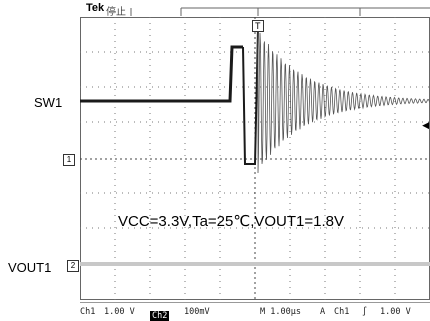 The image size is (430, 321). Describe the element at coordinates (323, 312) in the screenshot. I see `trigger-mode: A` at that location.